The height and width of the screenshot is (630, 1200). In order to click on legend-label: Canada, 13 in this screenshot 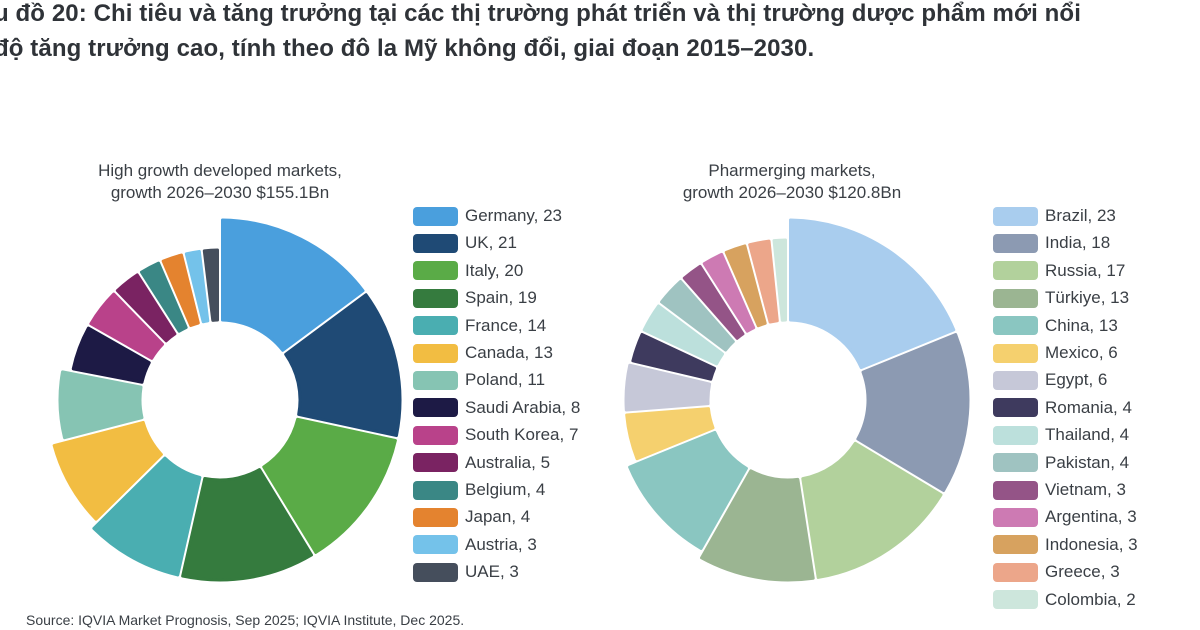, I will do `click(509, 352)`.